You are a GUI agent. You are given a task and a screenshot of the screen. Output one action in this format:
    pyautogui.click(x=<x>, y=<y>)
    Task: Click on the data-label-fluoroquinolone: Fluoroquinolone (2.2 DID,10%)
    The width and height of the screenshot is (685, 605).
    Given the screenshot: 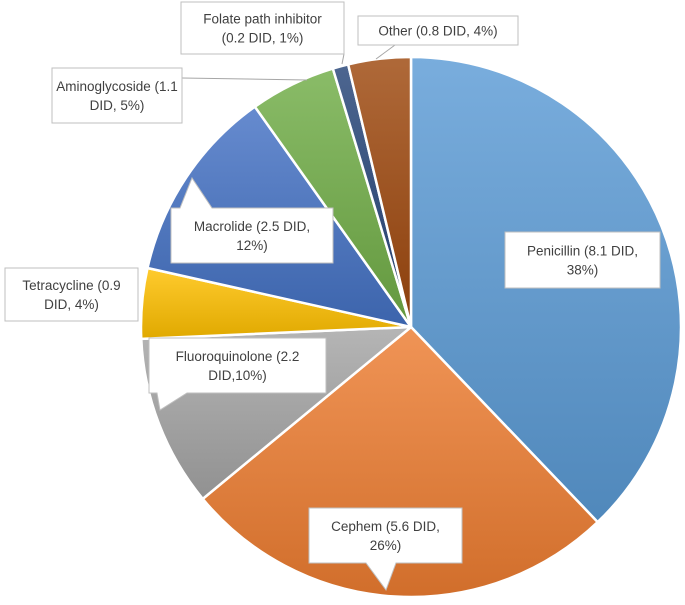 What is the action you would take?
    pyautogui.click(x=237, y=374)
    